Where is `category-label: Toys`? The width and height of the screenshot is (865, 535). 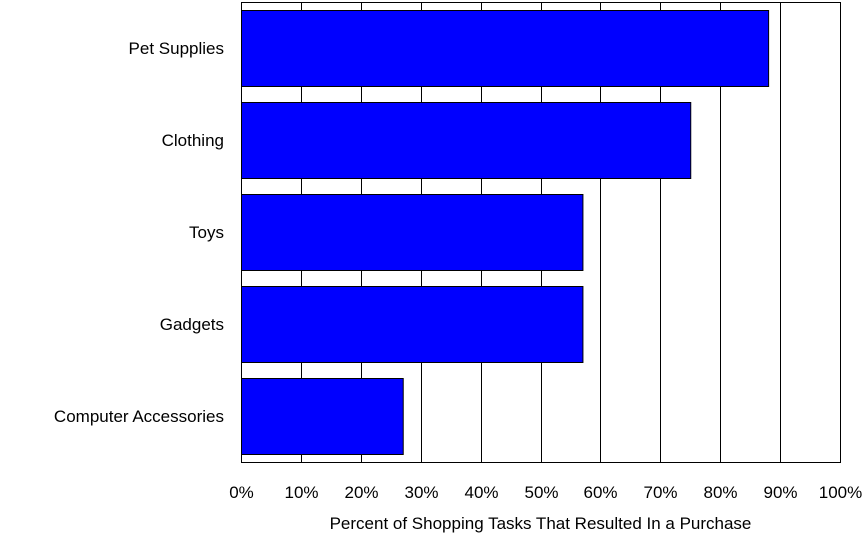
category-label: Toys is located at coordinates (206, 232).